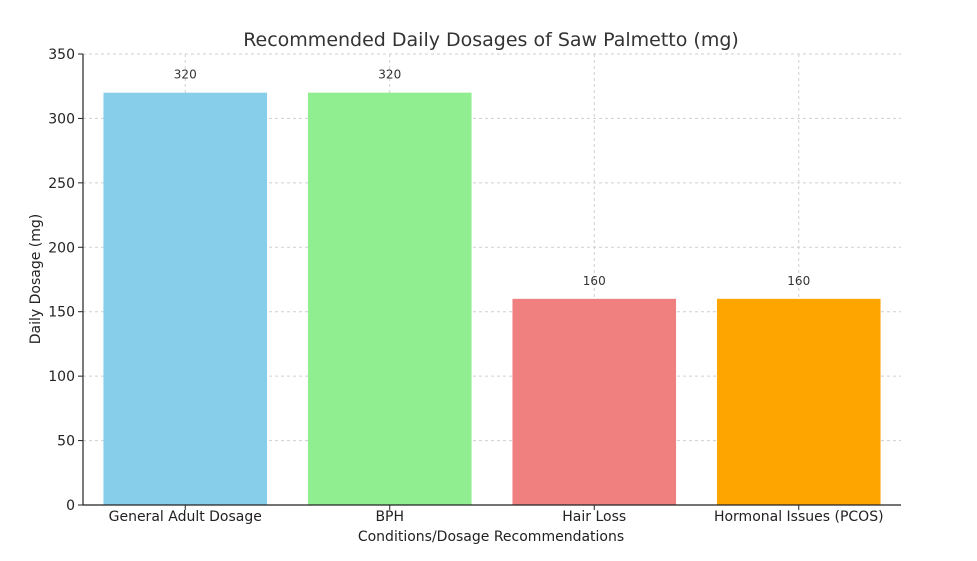 The height and width of the screenshot is (561, 977). I want to click on bar-hormonal-issues-pcos, so click(798, 401).